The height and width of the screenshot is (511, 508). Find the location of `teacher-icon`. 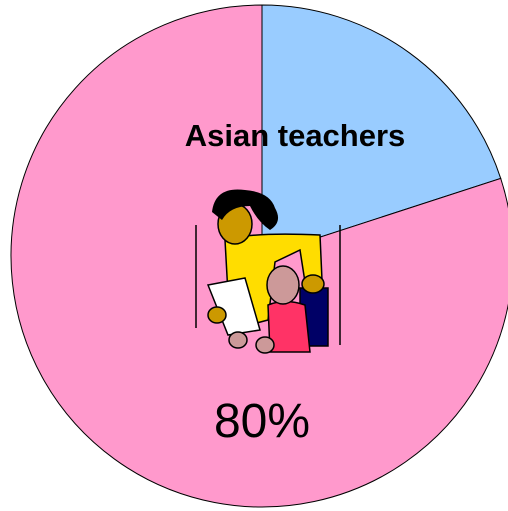

teacher-icon is located at coordinates (268, 271).